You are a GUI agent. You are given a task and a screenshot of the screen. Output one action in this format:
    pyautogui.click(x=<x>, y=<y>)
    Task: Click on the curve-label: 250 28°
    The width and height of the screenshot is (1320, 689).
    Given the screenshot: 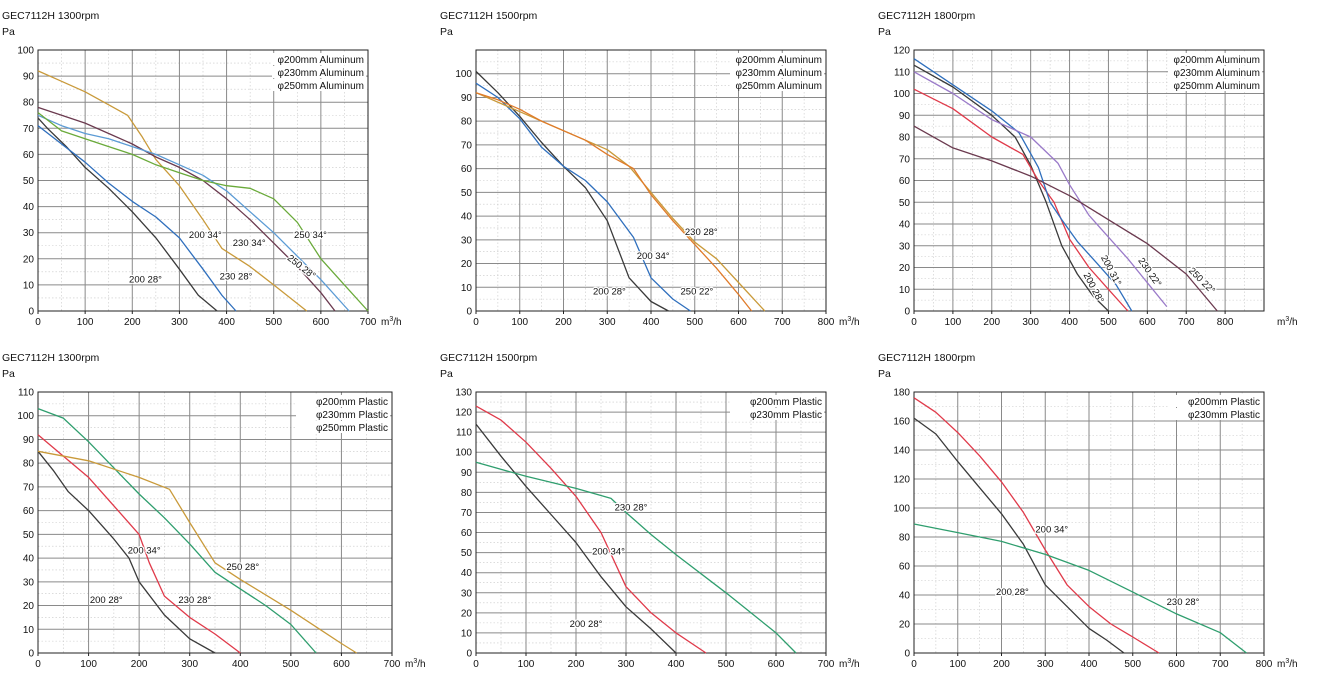 What is the action you would take?
    pyautogui.click(x=242, y=567)
    